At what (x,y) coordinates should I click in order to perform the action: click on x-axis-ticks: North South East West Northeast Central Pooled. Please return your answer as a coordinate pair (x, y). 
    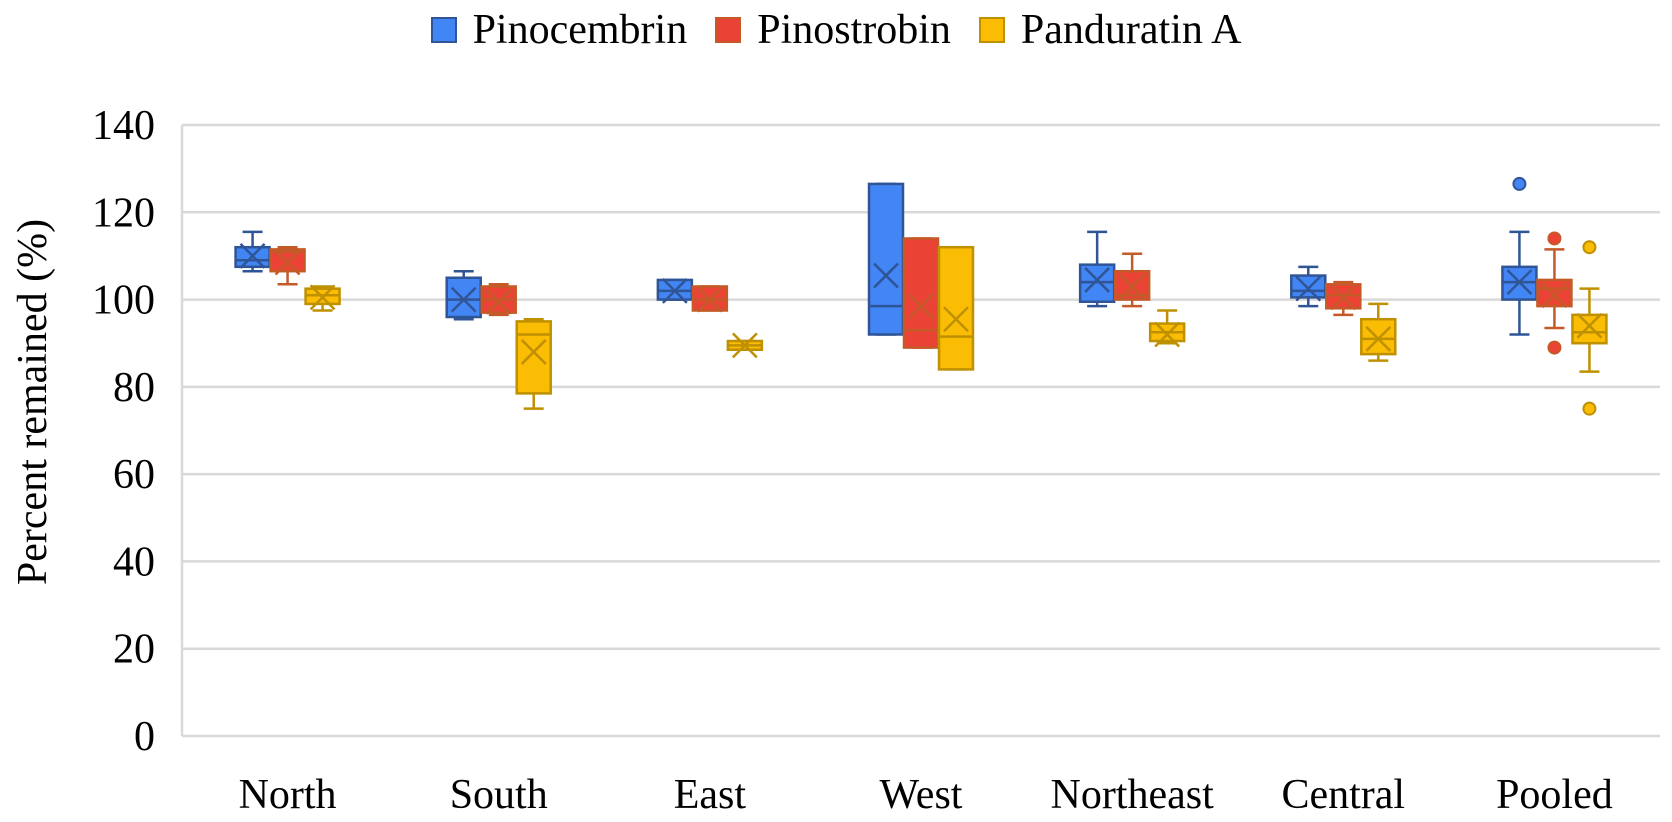
    Looking at the image, I should click on (926, 795).